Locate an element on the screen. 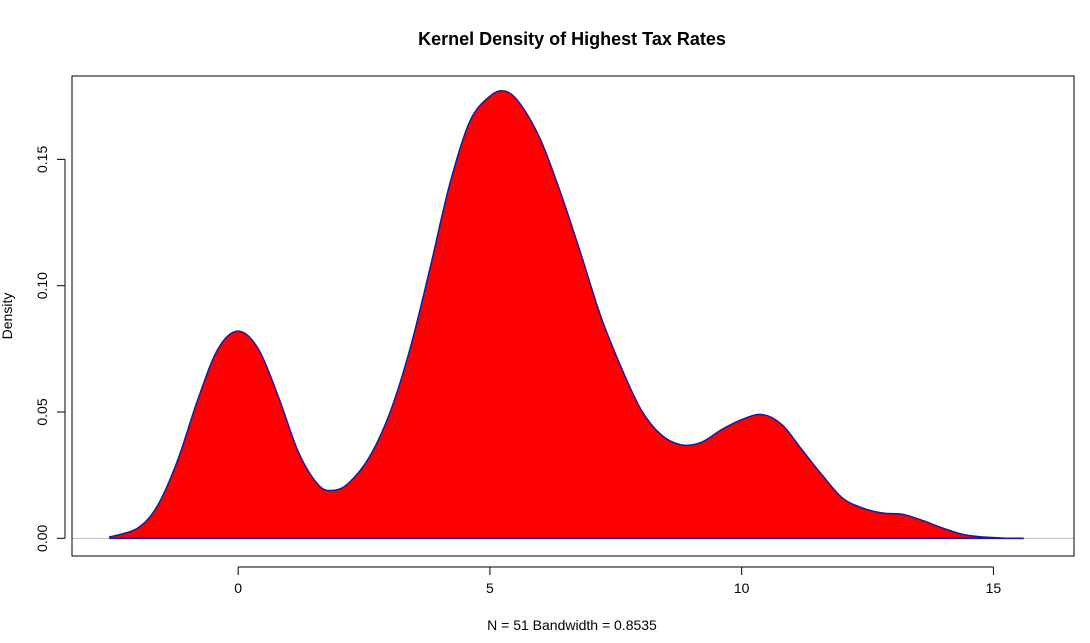 The width and height of the screenshot is (1090, 643). chart-title: Kernel Density of Highest Tax Rates is located at coordinates (572, 39).